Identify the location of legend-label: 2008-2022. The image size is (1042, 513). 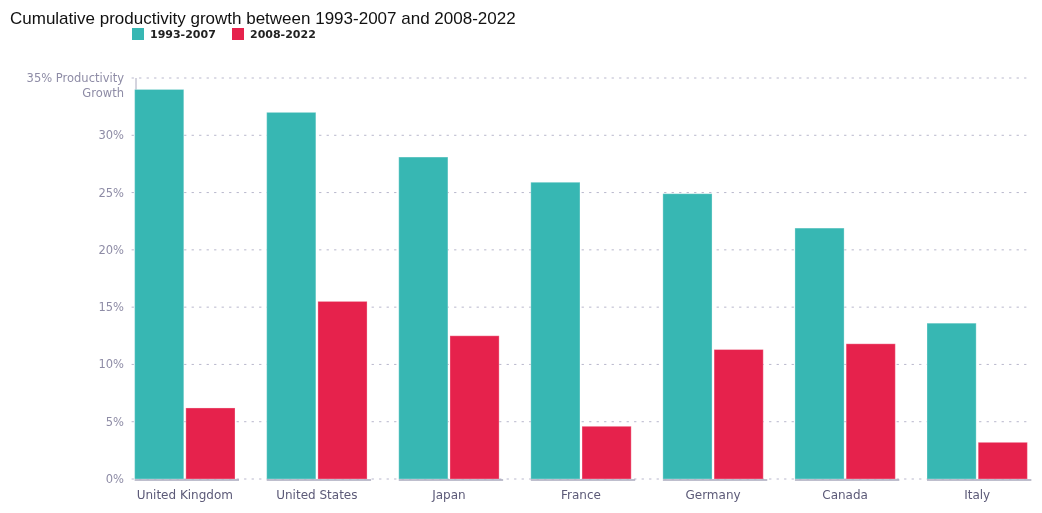
(283, 34).